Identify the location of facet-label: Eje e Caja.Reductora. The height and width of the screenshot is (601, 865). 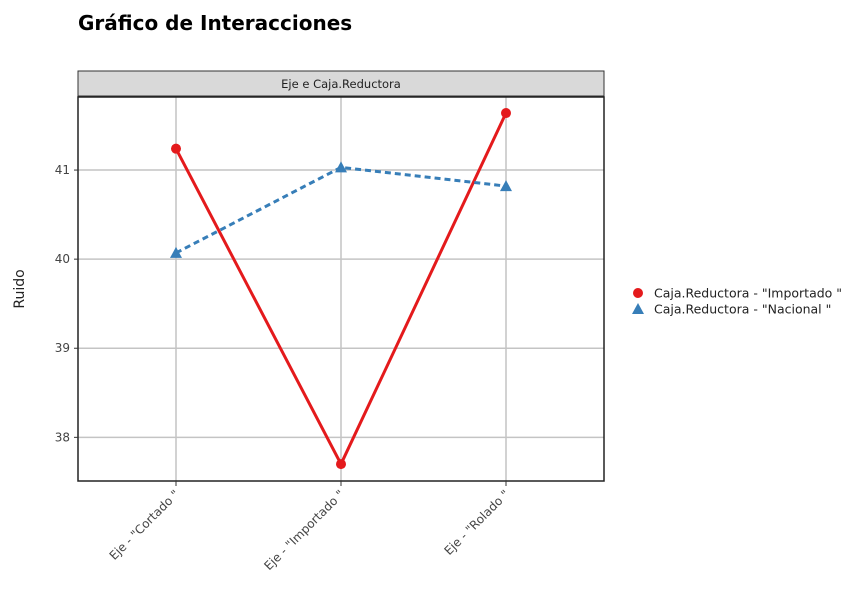
(341, 84).